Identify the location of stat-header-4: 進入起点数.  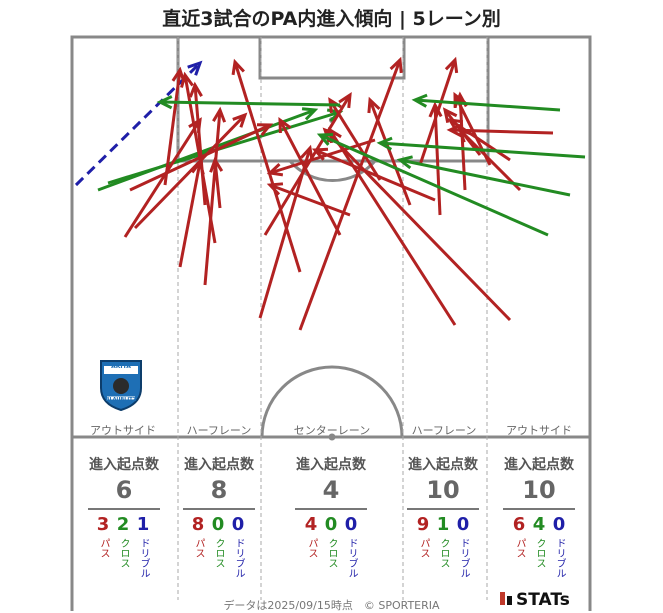
(443, 465).